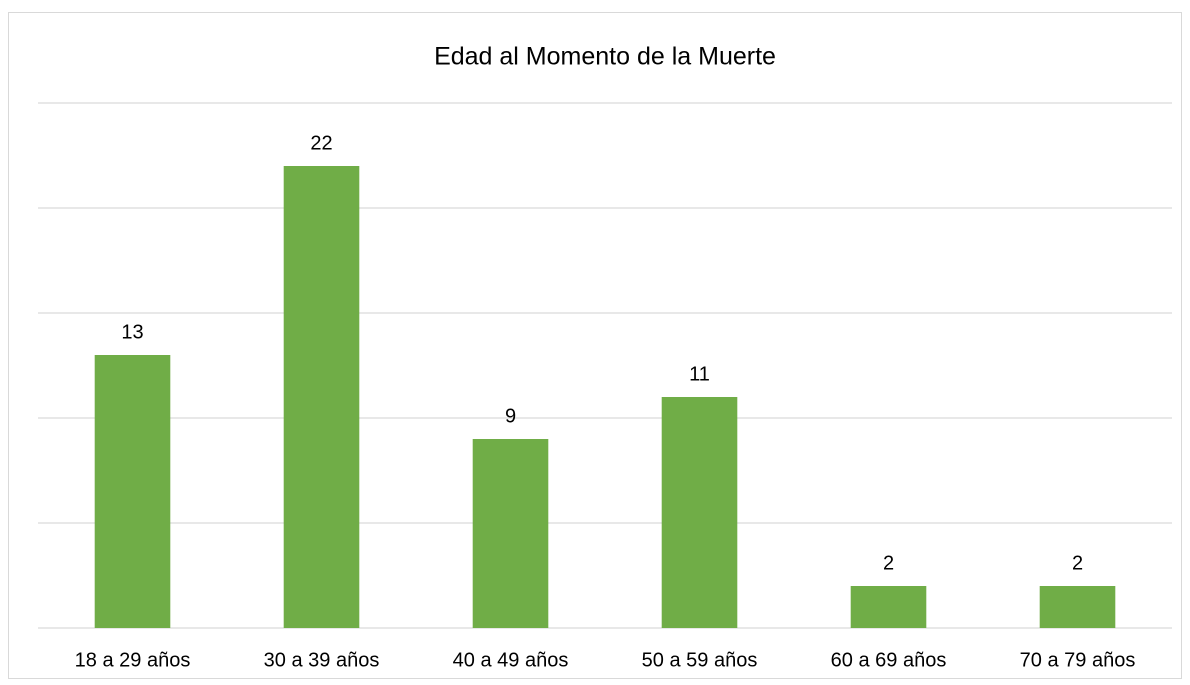 The height and width of the screenshot is (685, 1190). Describe the element at coordinates (321, 143) in the screenshot. I see `data-label: 22` at that location.